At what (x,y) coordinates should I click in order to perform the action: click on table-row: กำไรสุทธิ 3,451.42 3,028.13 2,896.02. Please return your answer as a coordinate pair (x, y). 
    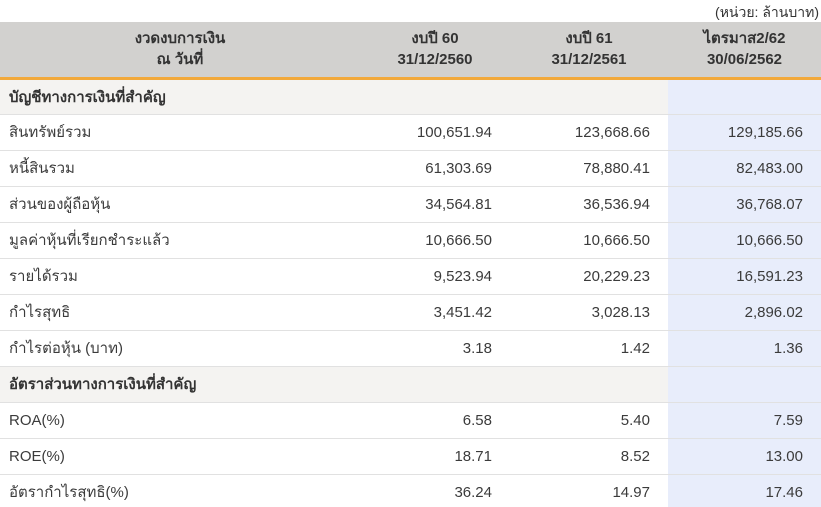
    Looking at the image, I should click on (410, 312).